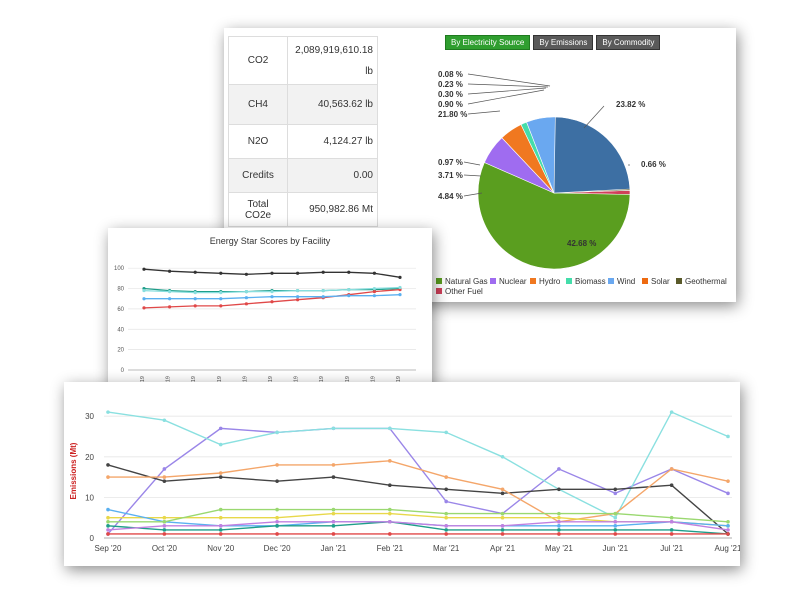 This screenshot has height=600, width=800. Describe the element at coordinates (450, 94) in the screenshot. I see `pie-callout-label: 0.30 %` at that location.